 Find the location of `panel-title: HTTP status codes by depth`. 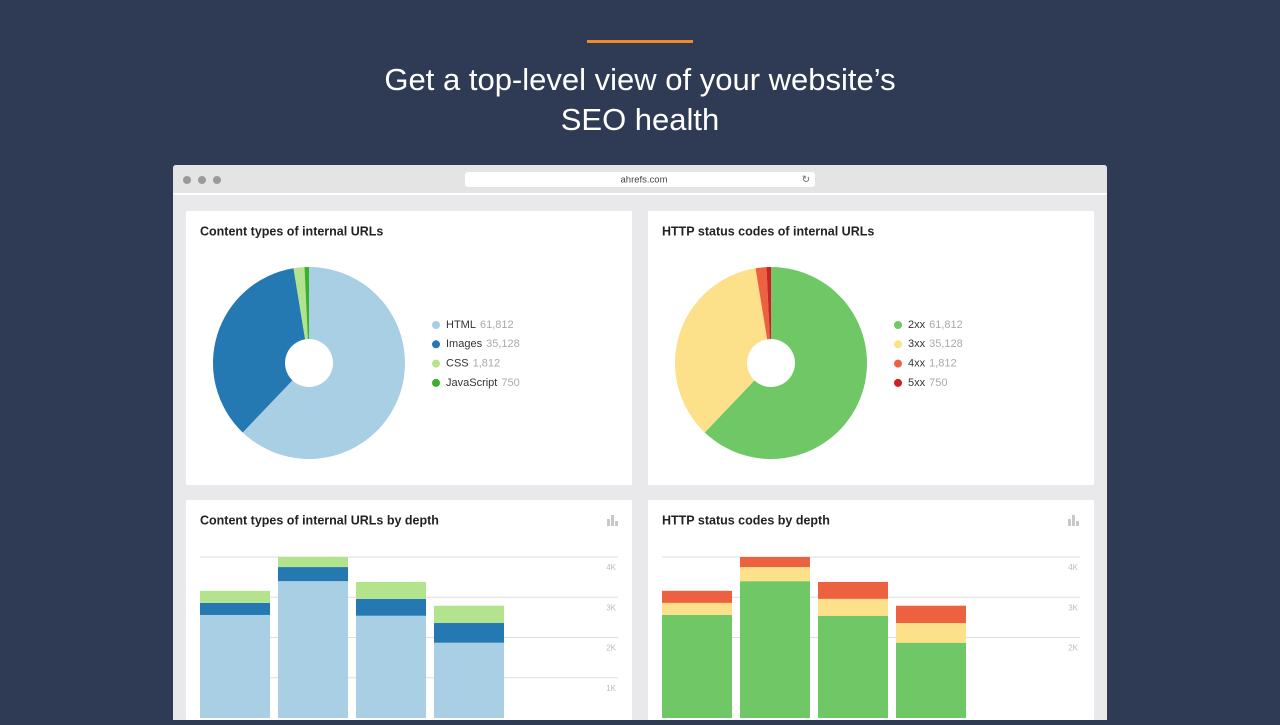

panel-title: HTTP status codes by depth is located at coordinates (746, 520).